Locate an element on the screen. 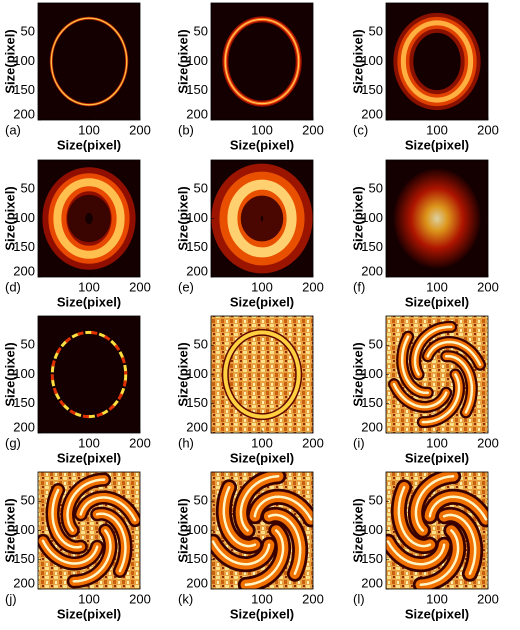  panel-label: (h) is located at coordinates (186, 442).